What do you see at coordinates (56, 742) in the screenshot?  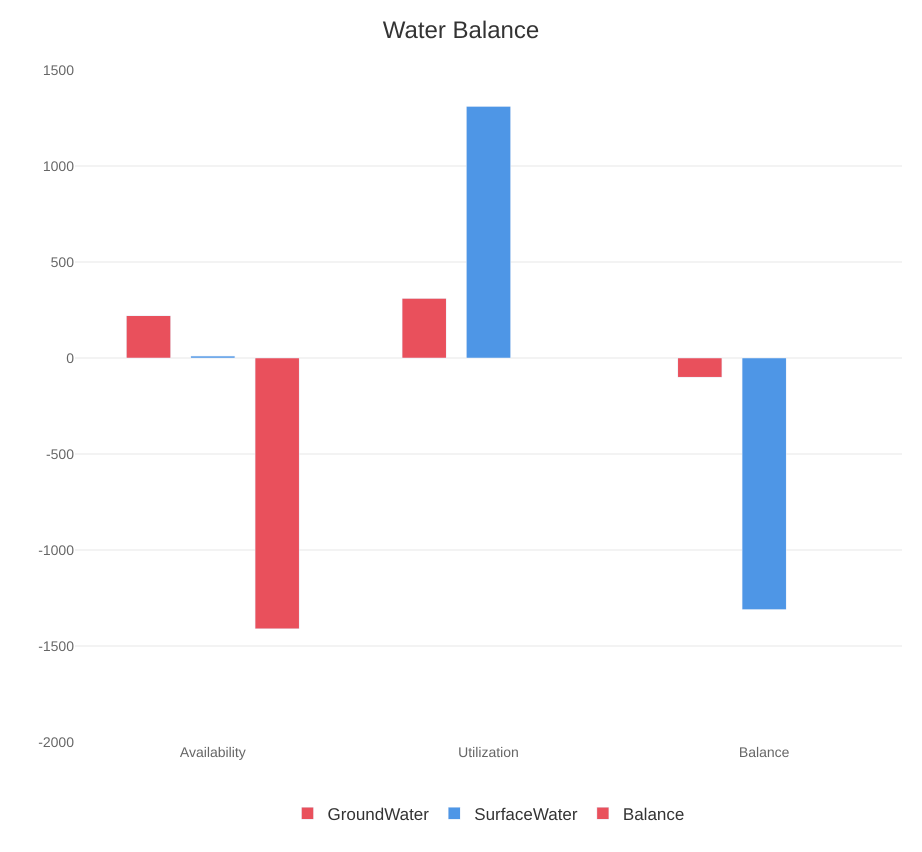 I see `y-tick-label: -2000` at bounding box center [56, 742].